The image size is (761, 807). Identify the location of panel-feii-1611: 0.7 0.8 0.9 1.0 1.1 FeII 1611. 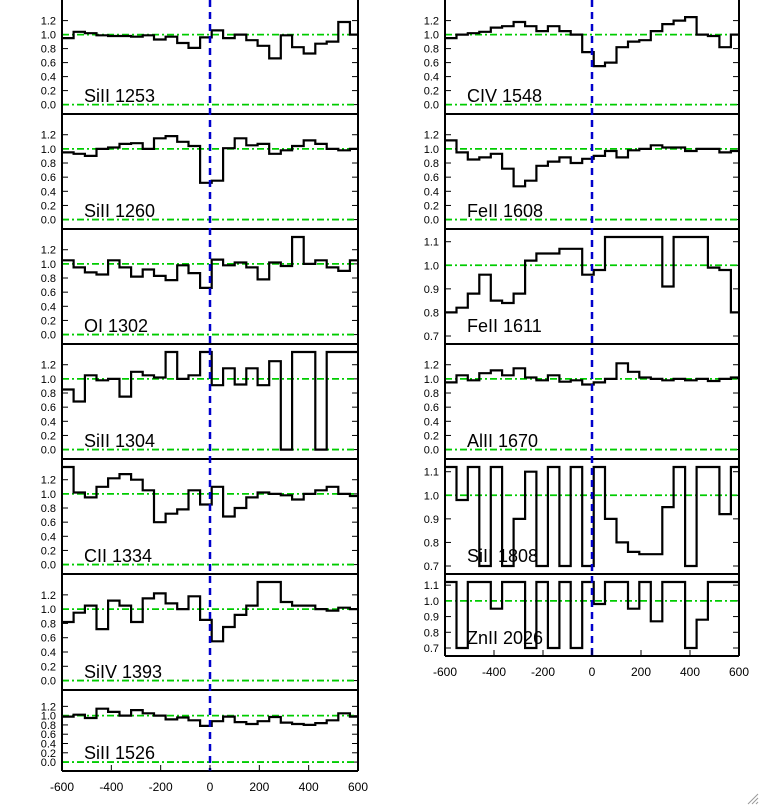
(582, 287).